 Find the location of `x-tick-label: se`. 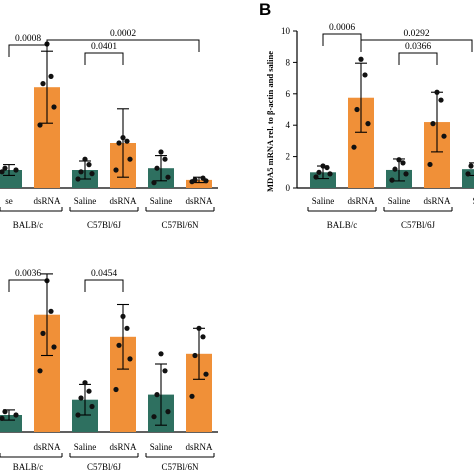

x-tick-label: se is located at coordinates (9, 201).